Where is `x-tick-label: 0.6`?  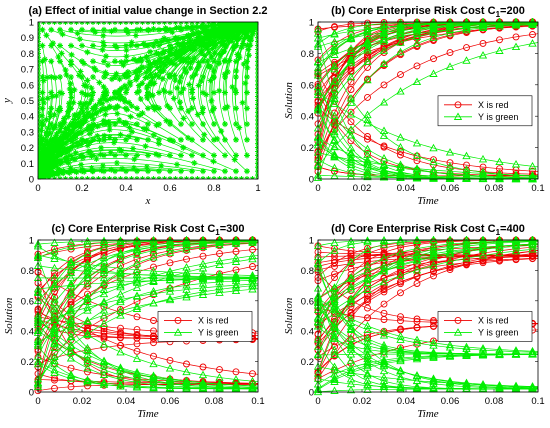 x-tick-label: 0.6 is located at coordinates (169, 188).